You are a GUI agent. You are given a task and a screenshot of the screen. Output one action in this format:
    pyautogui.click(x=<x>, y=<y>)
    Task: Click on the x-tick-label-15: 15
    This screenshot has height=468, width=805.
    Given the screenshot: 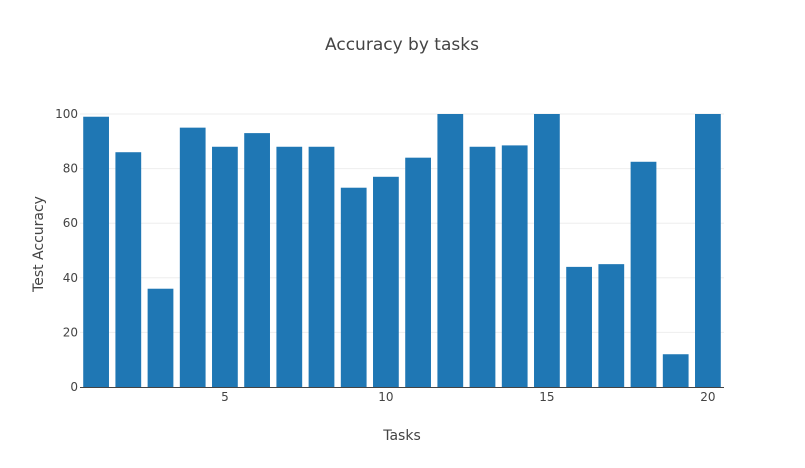 What is the action you would take?
    pyautogui.click(x=546, y=397)
    